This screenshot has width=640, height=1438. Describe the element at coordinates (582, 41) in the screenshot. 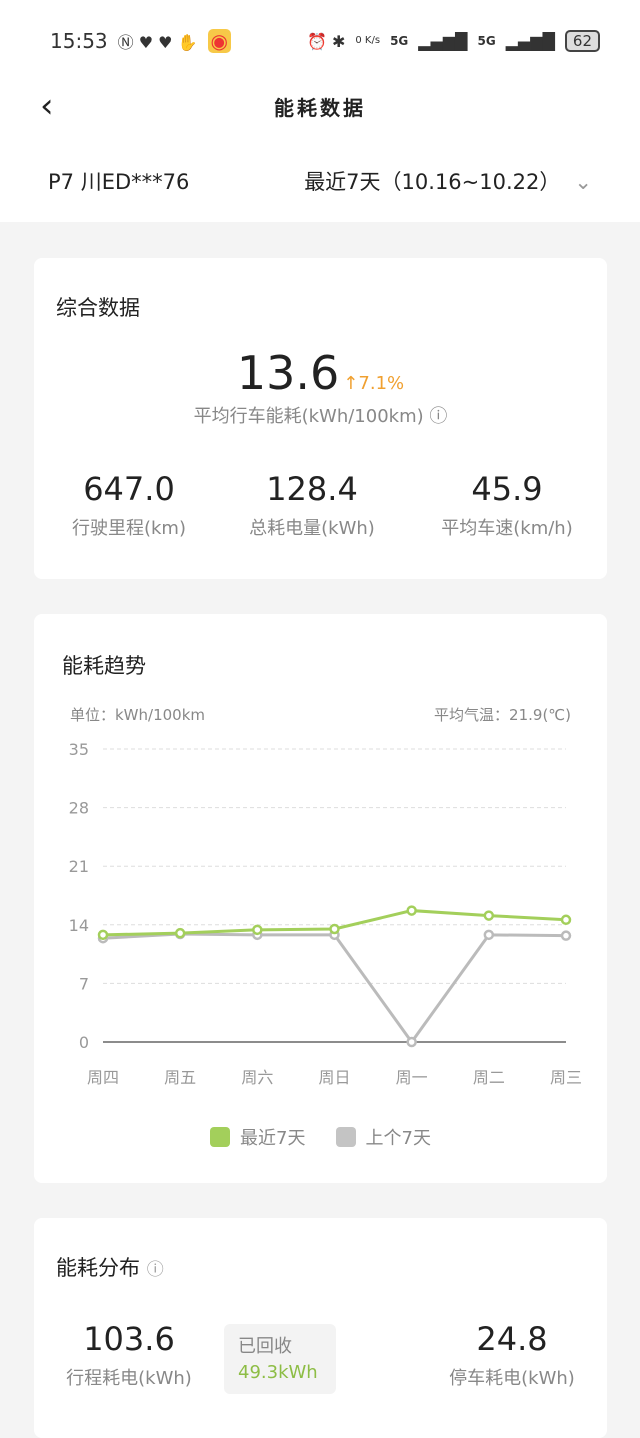

I see `battery: 62` at that location.